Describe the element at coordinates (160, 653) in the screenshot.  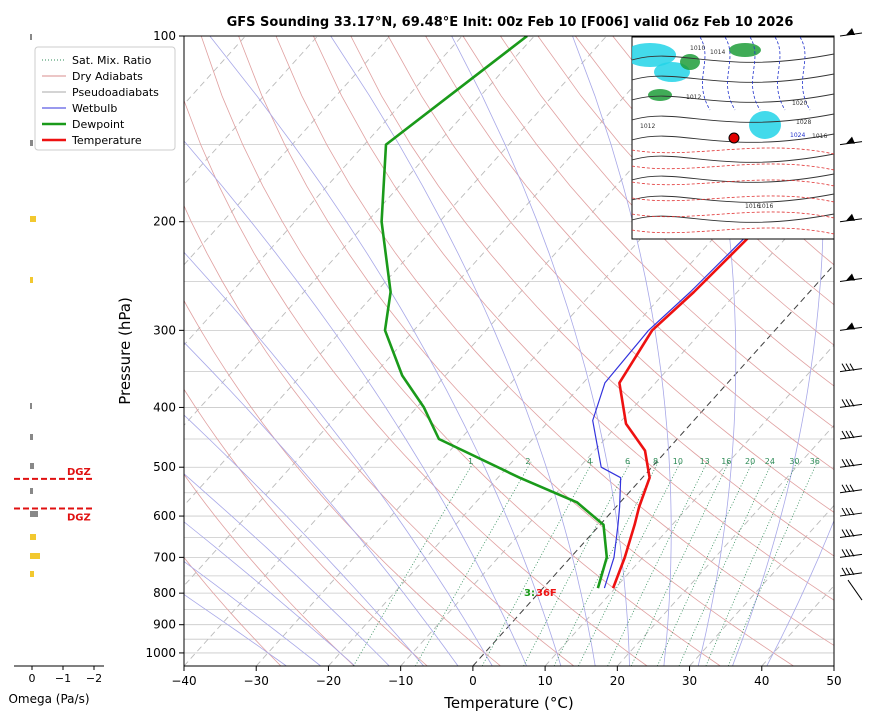
I see `y-tick-label: 1000` at that location.